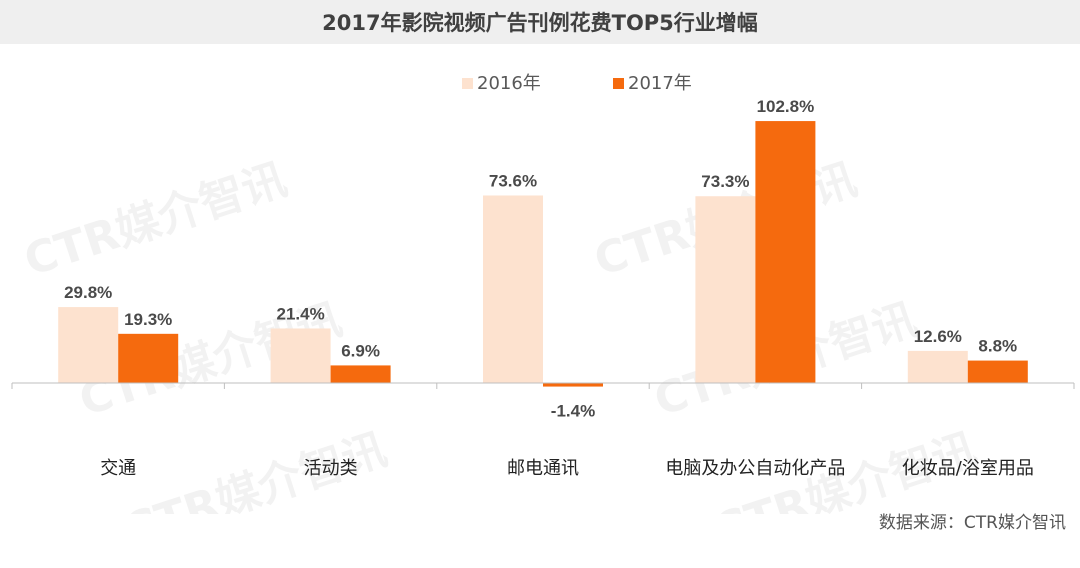 The height and width of the screenshot is (568, 1080). What do you see at coordinates (300, 313) in the screenshot?
I see `data-label-2016-2: 21.4%` at bounding box center [300, 313].